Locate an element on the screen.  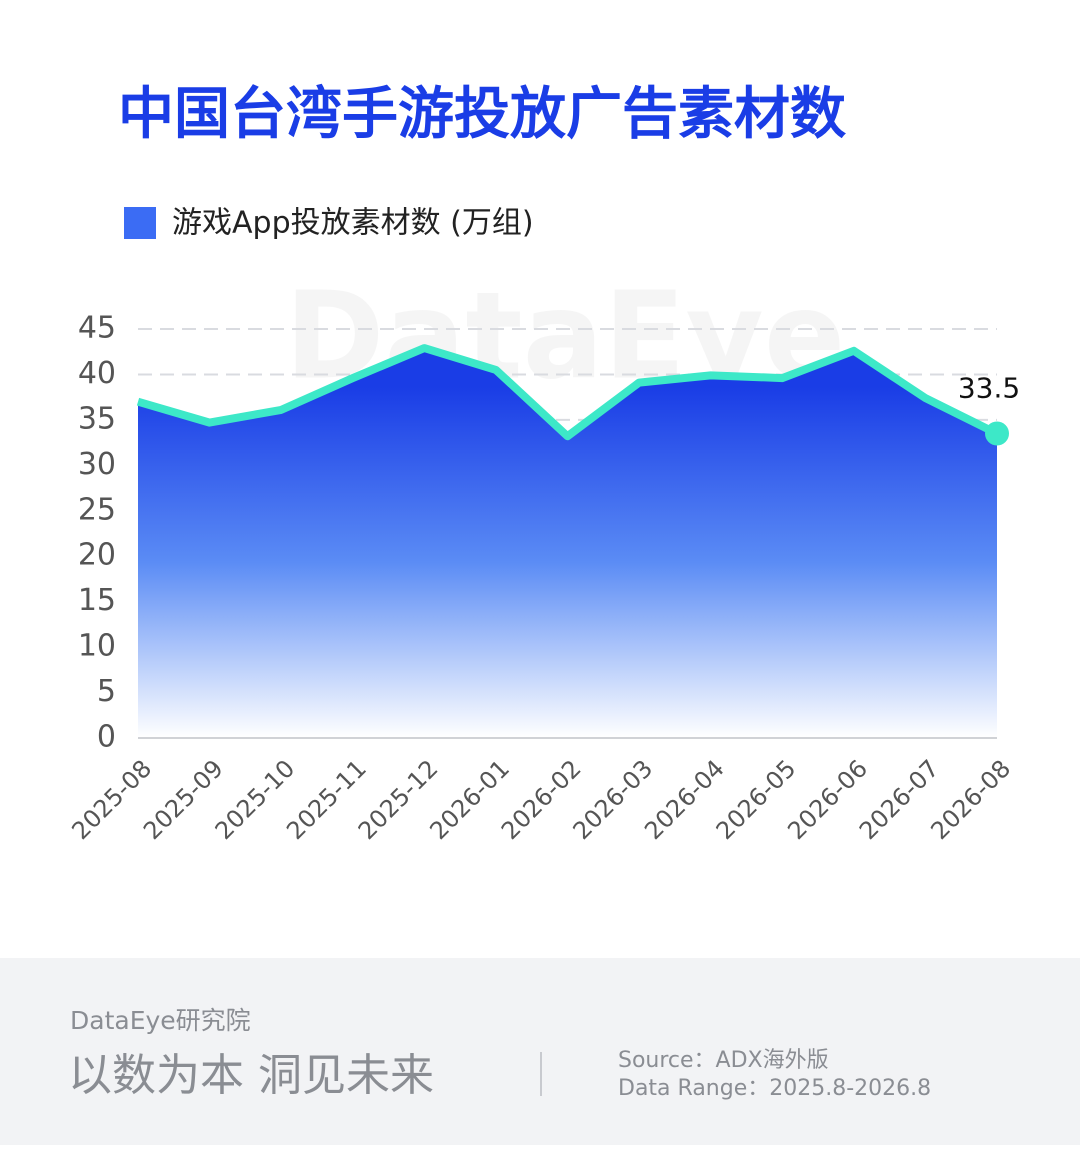
y-tick-label: 30 is located at coordinates (97, 464).